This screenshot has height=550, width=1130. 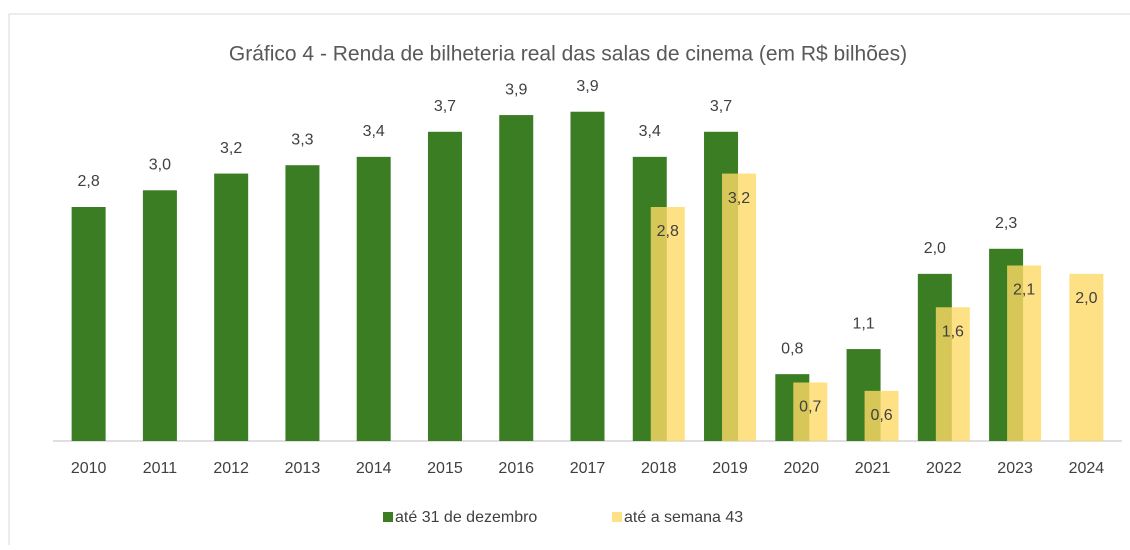 What do you see at coordinates (944, 468) in the screenshot?
I see `x-tick-label: 2022` at bounding box center [944, 468].